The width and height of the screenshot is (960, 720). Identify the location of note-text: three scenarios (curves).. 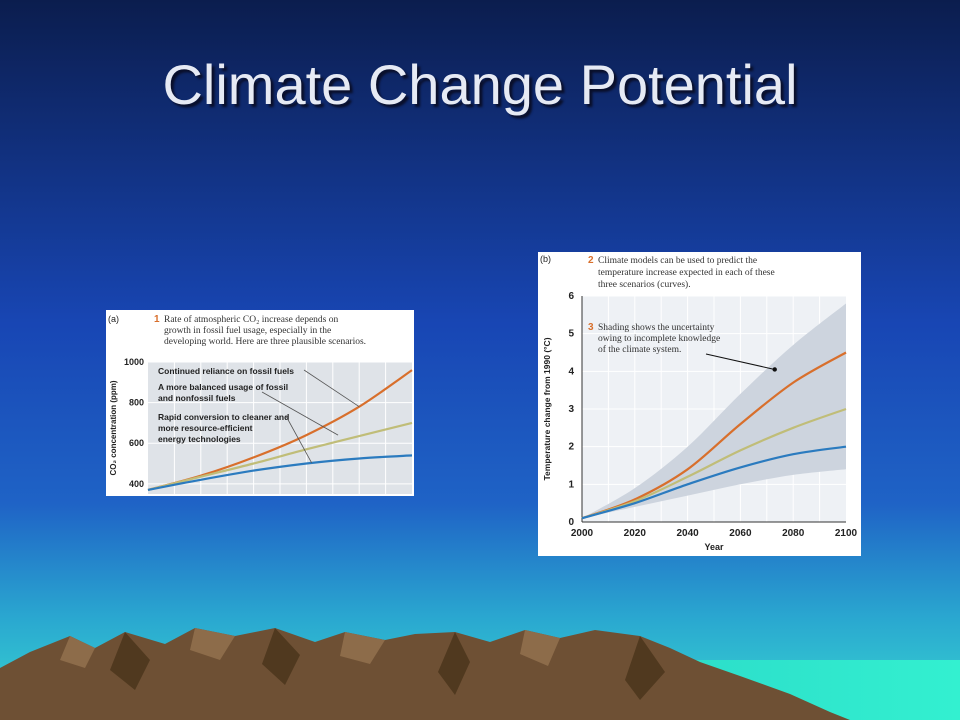
(644, 284).